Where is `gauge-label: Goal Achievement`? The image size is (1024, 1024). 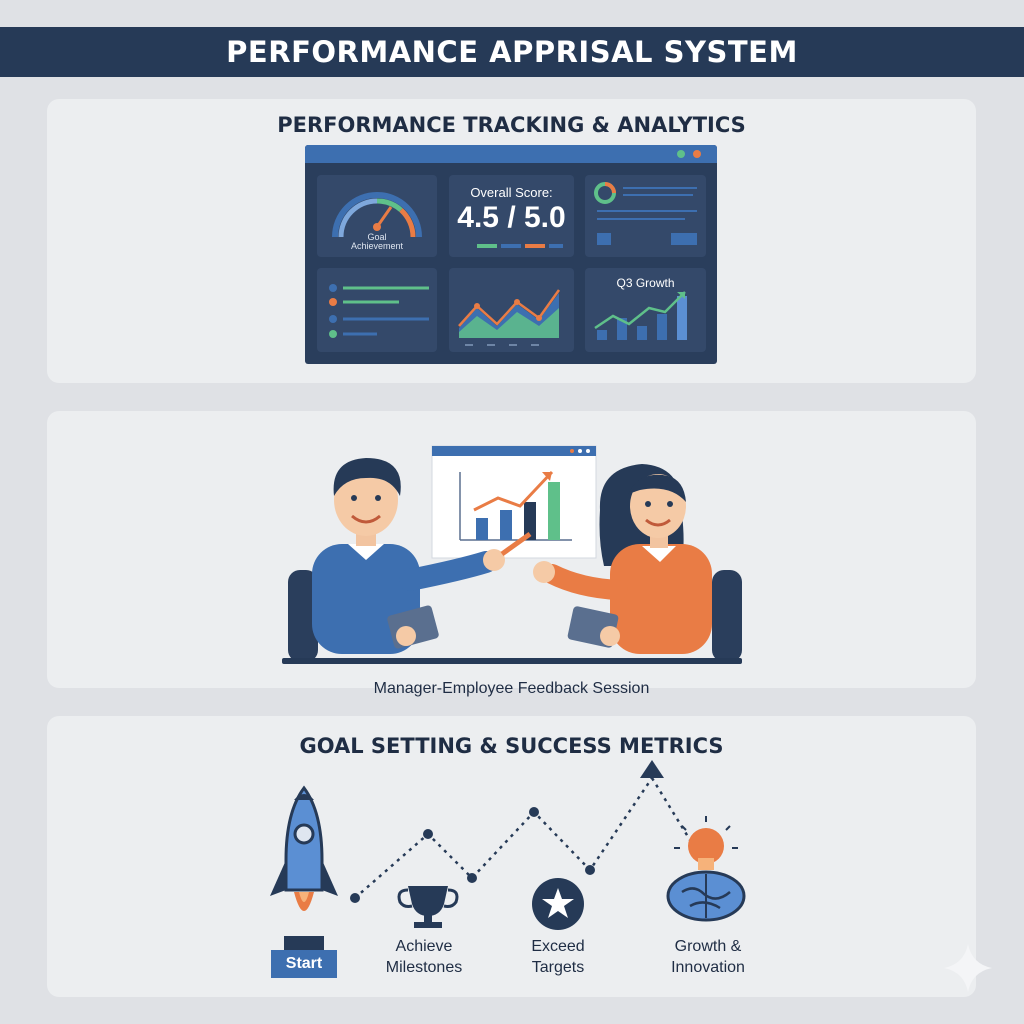
gauge-label: Goal Achievement is located at coordinates (377, 242).